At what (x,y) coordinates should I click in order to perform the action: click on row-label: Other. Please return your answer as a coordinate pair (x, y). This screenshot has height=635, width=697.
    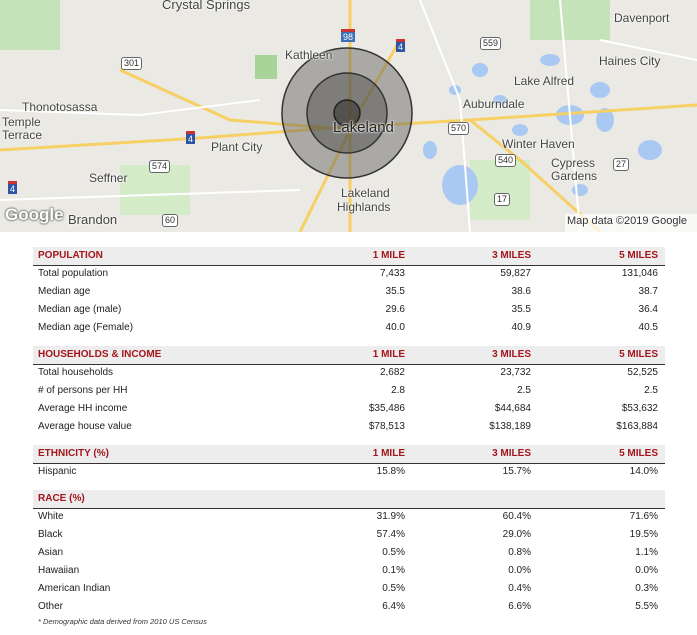
    Looking at the image, I should click on (51, 606).